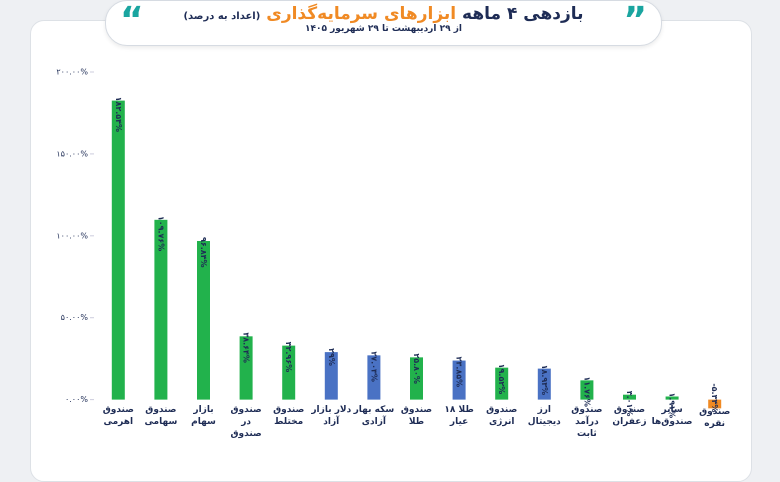  I want to click on x-tick-label: صندوق در صندوق, so click(246, 422).